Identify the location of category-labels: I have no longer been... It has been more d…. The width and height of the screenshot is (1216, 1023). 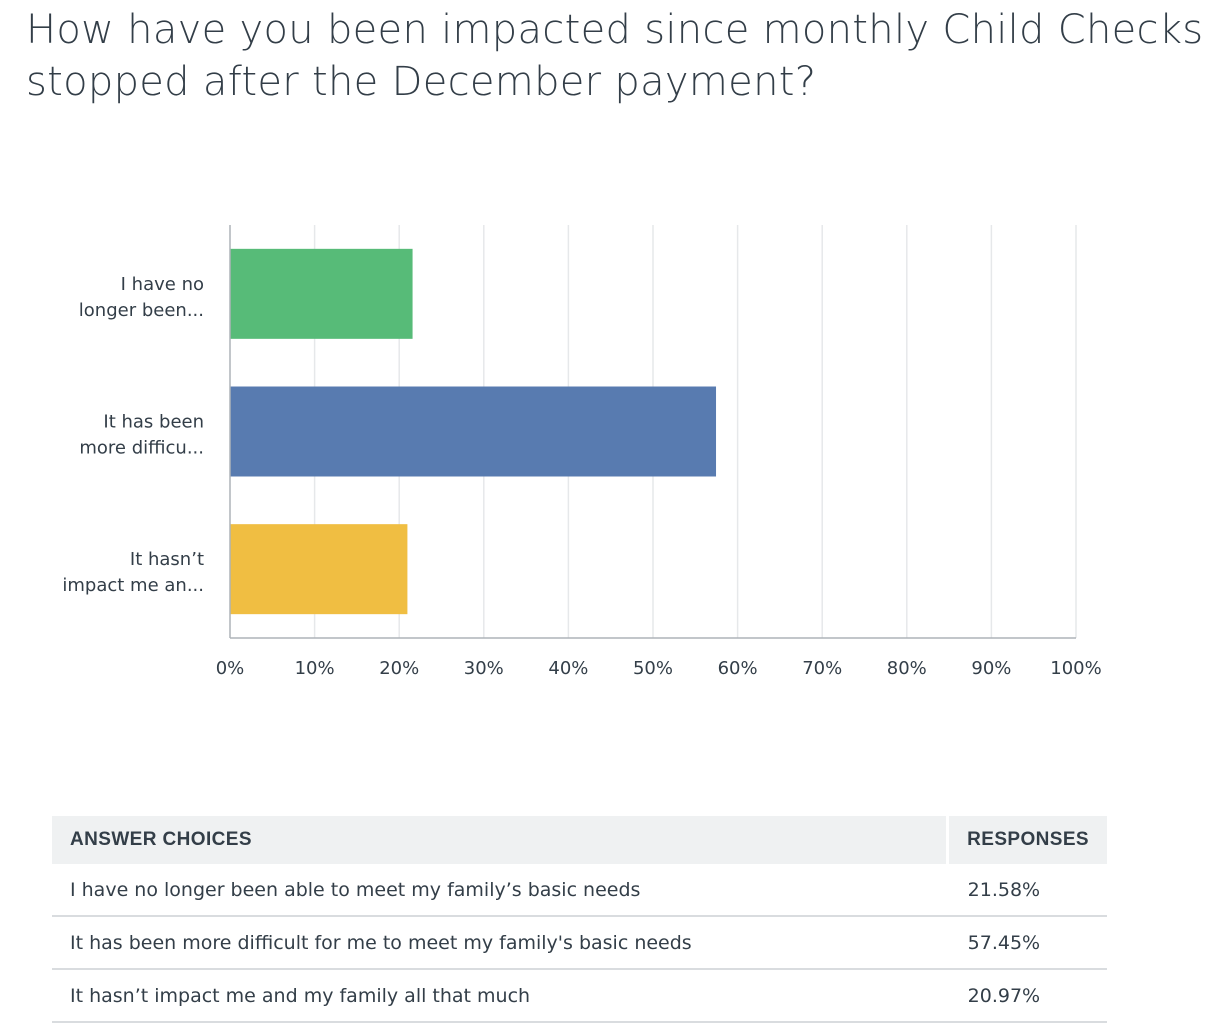
(133, 435).